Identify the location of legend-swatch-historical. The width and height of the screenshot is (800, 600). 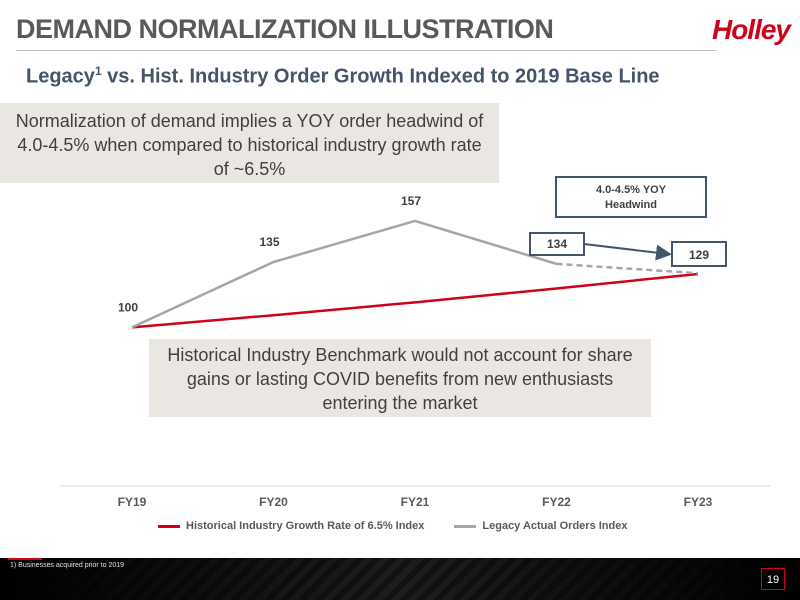
(169, 526).